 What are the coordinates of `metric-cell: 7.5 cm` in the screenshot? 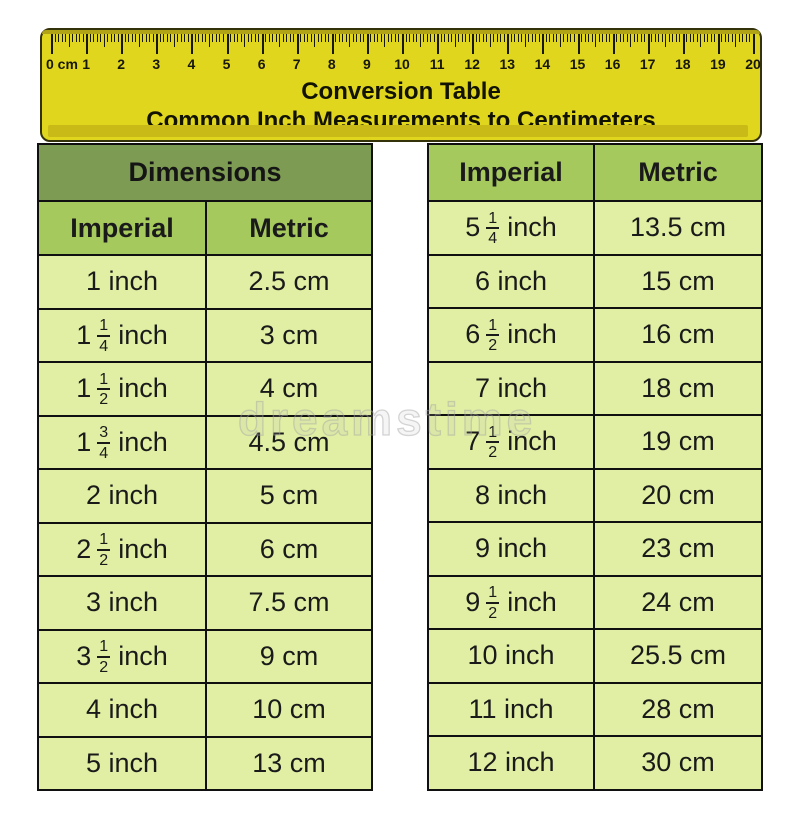 It's located at (289, 603).